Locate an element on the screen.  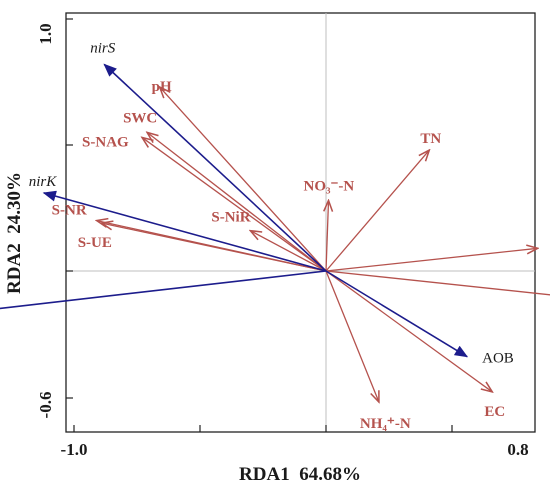
env-vector-nh-n is located at coordinates (352, 336).